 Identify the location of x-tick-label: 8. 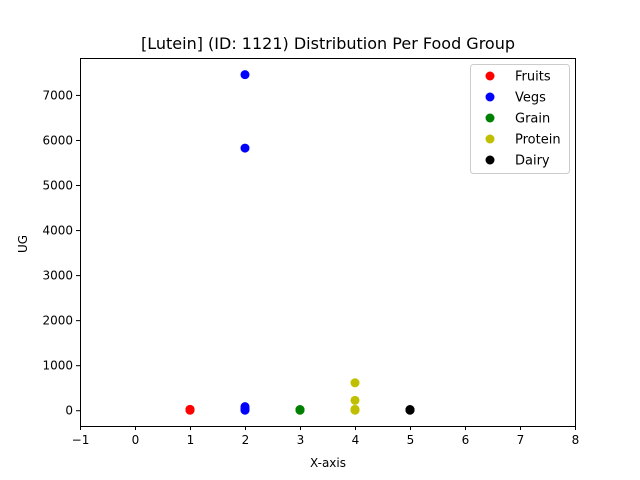
(576, 440).